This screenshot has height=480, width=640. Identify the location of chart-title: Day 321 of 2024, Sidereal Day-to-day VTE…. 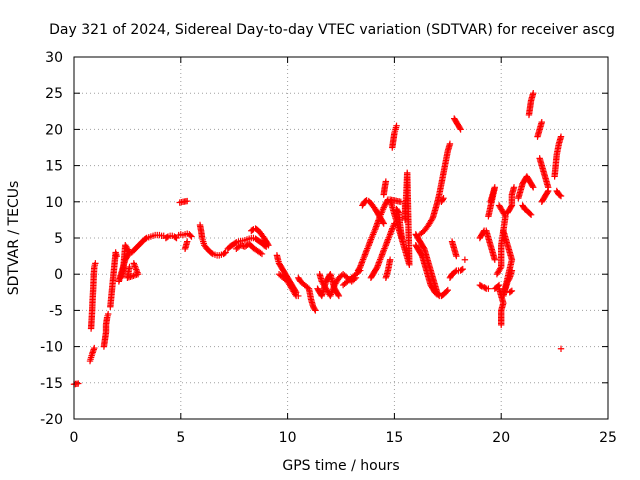
(332, 30).